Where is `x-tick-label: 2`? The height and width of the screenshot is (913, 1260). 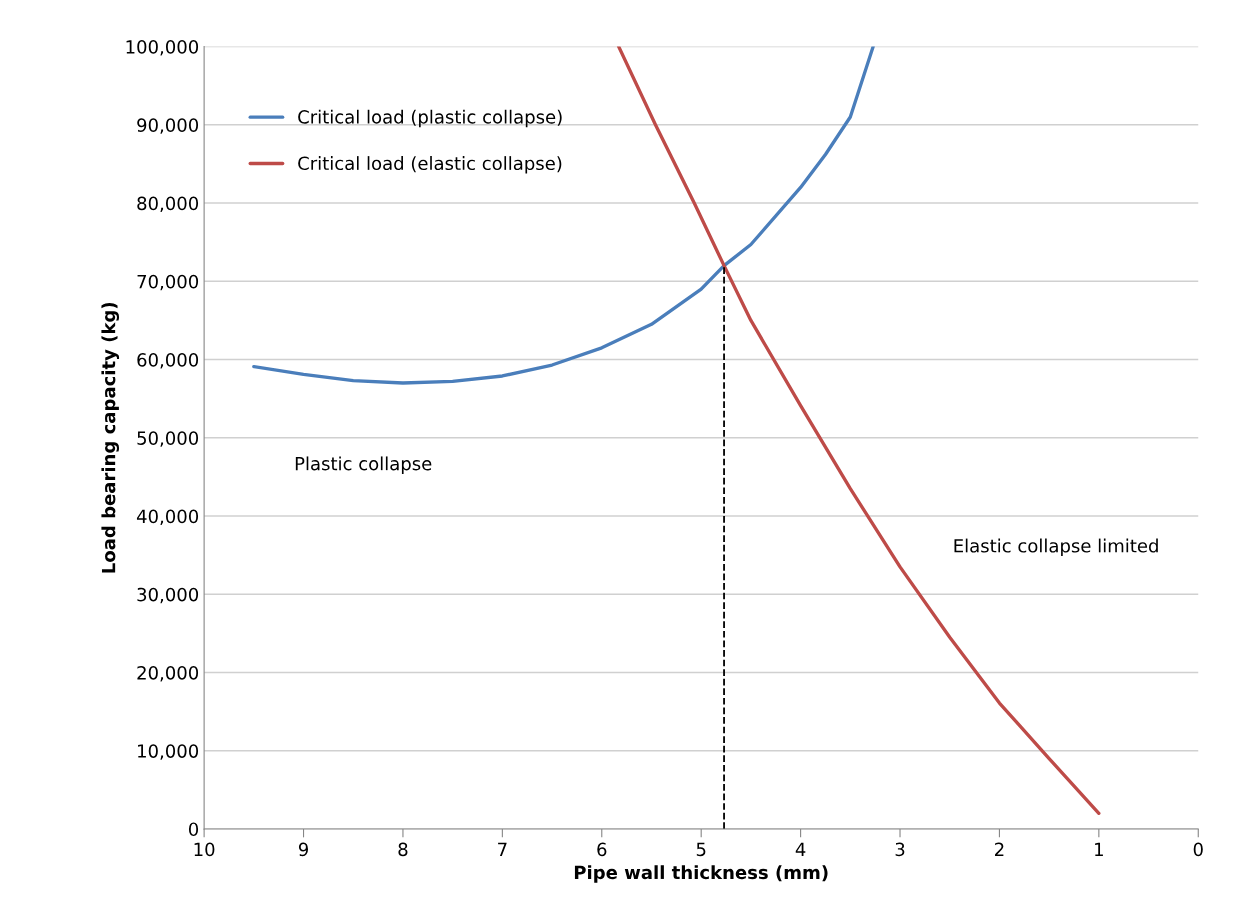 x-tick-label: 2 is located at coordinates (999, 849).